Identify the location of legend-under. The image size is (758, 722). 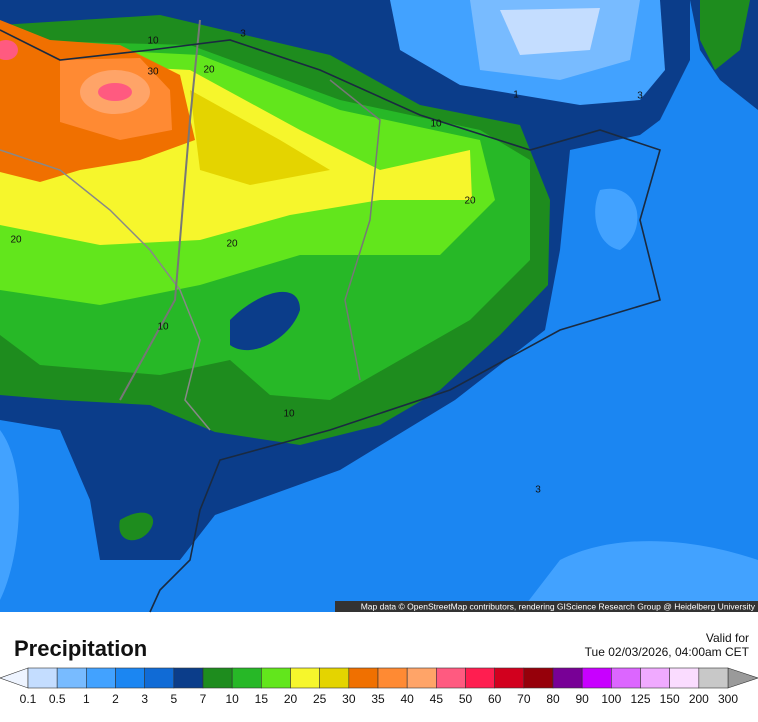
(14, 678).